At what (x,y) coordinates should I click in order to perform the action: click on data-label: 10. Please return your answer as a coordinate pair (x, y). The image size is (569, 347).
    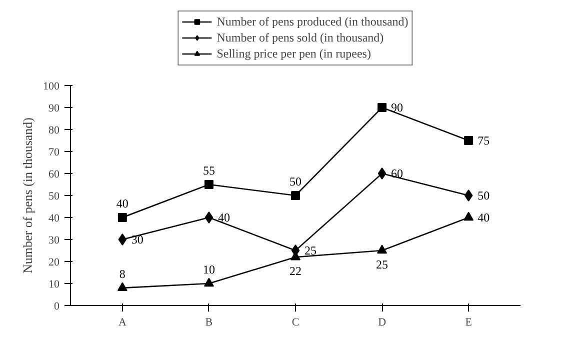
    Looking at the image, I should click on (208, 269).